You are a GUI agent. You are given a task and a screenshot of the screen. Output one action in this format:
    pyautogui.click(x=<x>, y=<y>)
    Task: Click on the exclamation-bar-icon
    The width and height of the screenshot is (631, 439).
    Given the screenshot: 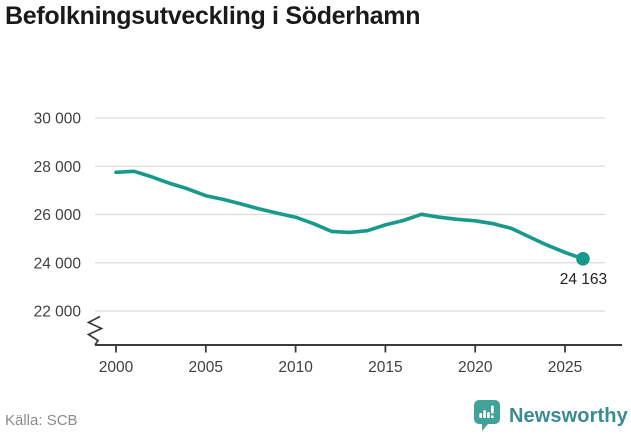 What is the action you would take?
    pyautogui.click(x=492, y=409)
    